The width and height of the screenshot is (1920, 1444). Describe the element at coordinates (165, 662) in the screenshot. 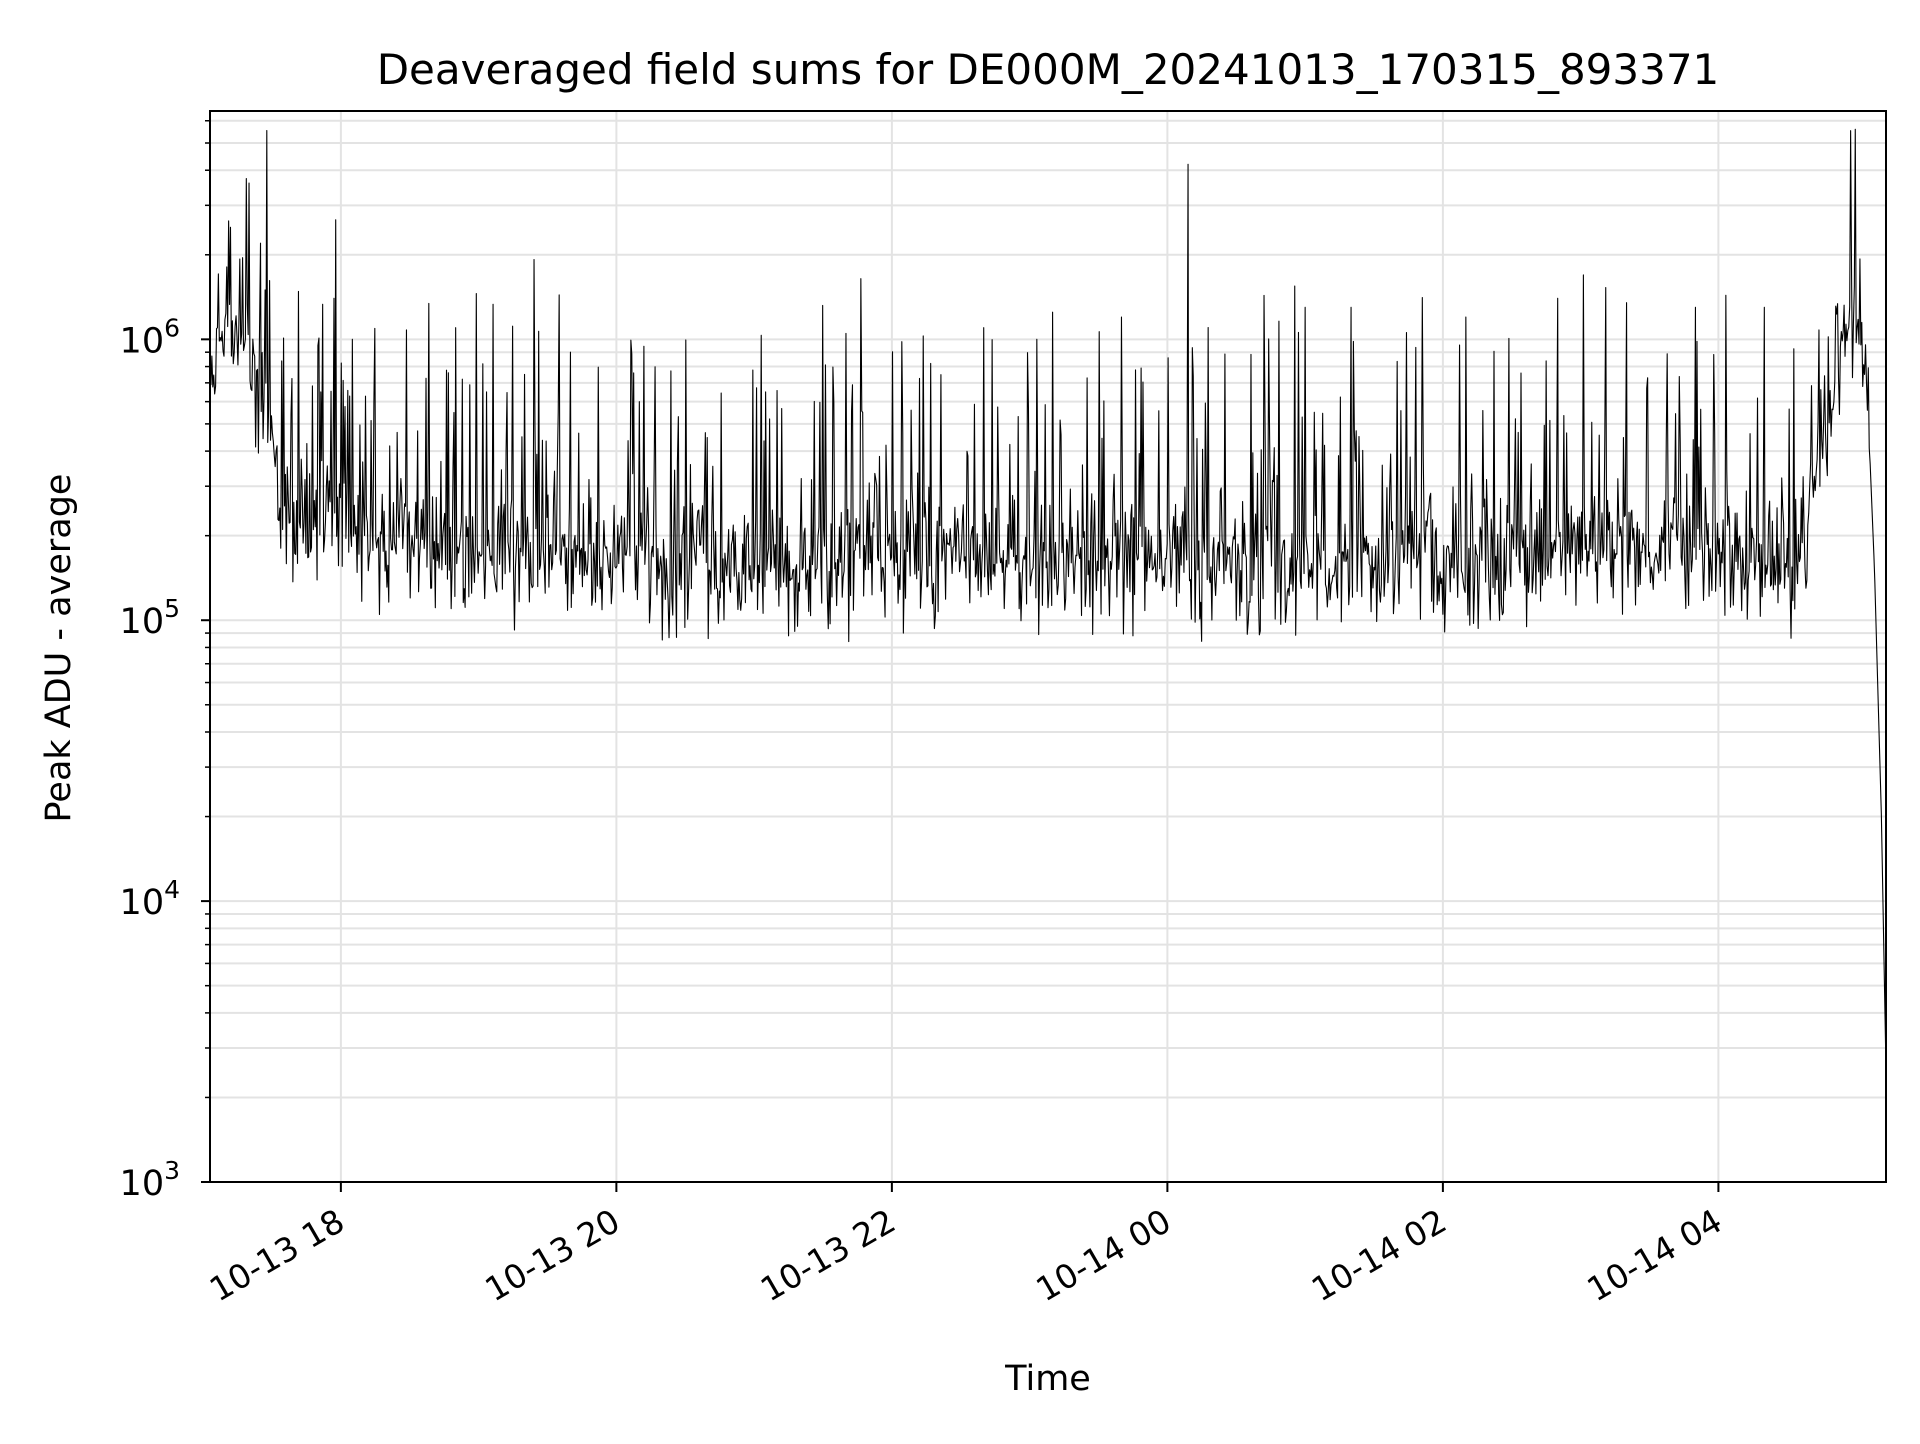

I see `y-axis: 10³ 10⁴ 10⁵ 10⁶` at that location.